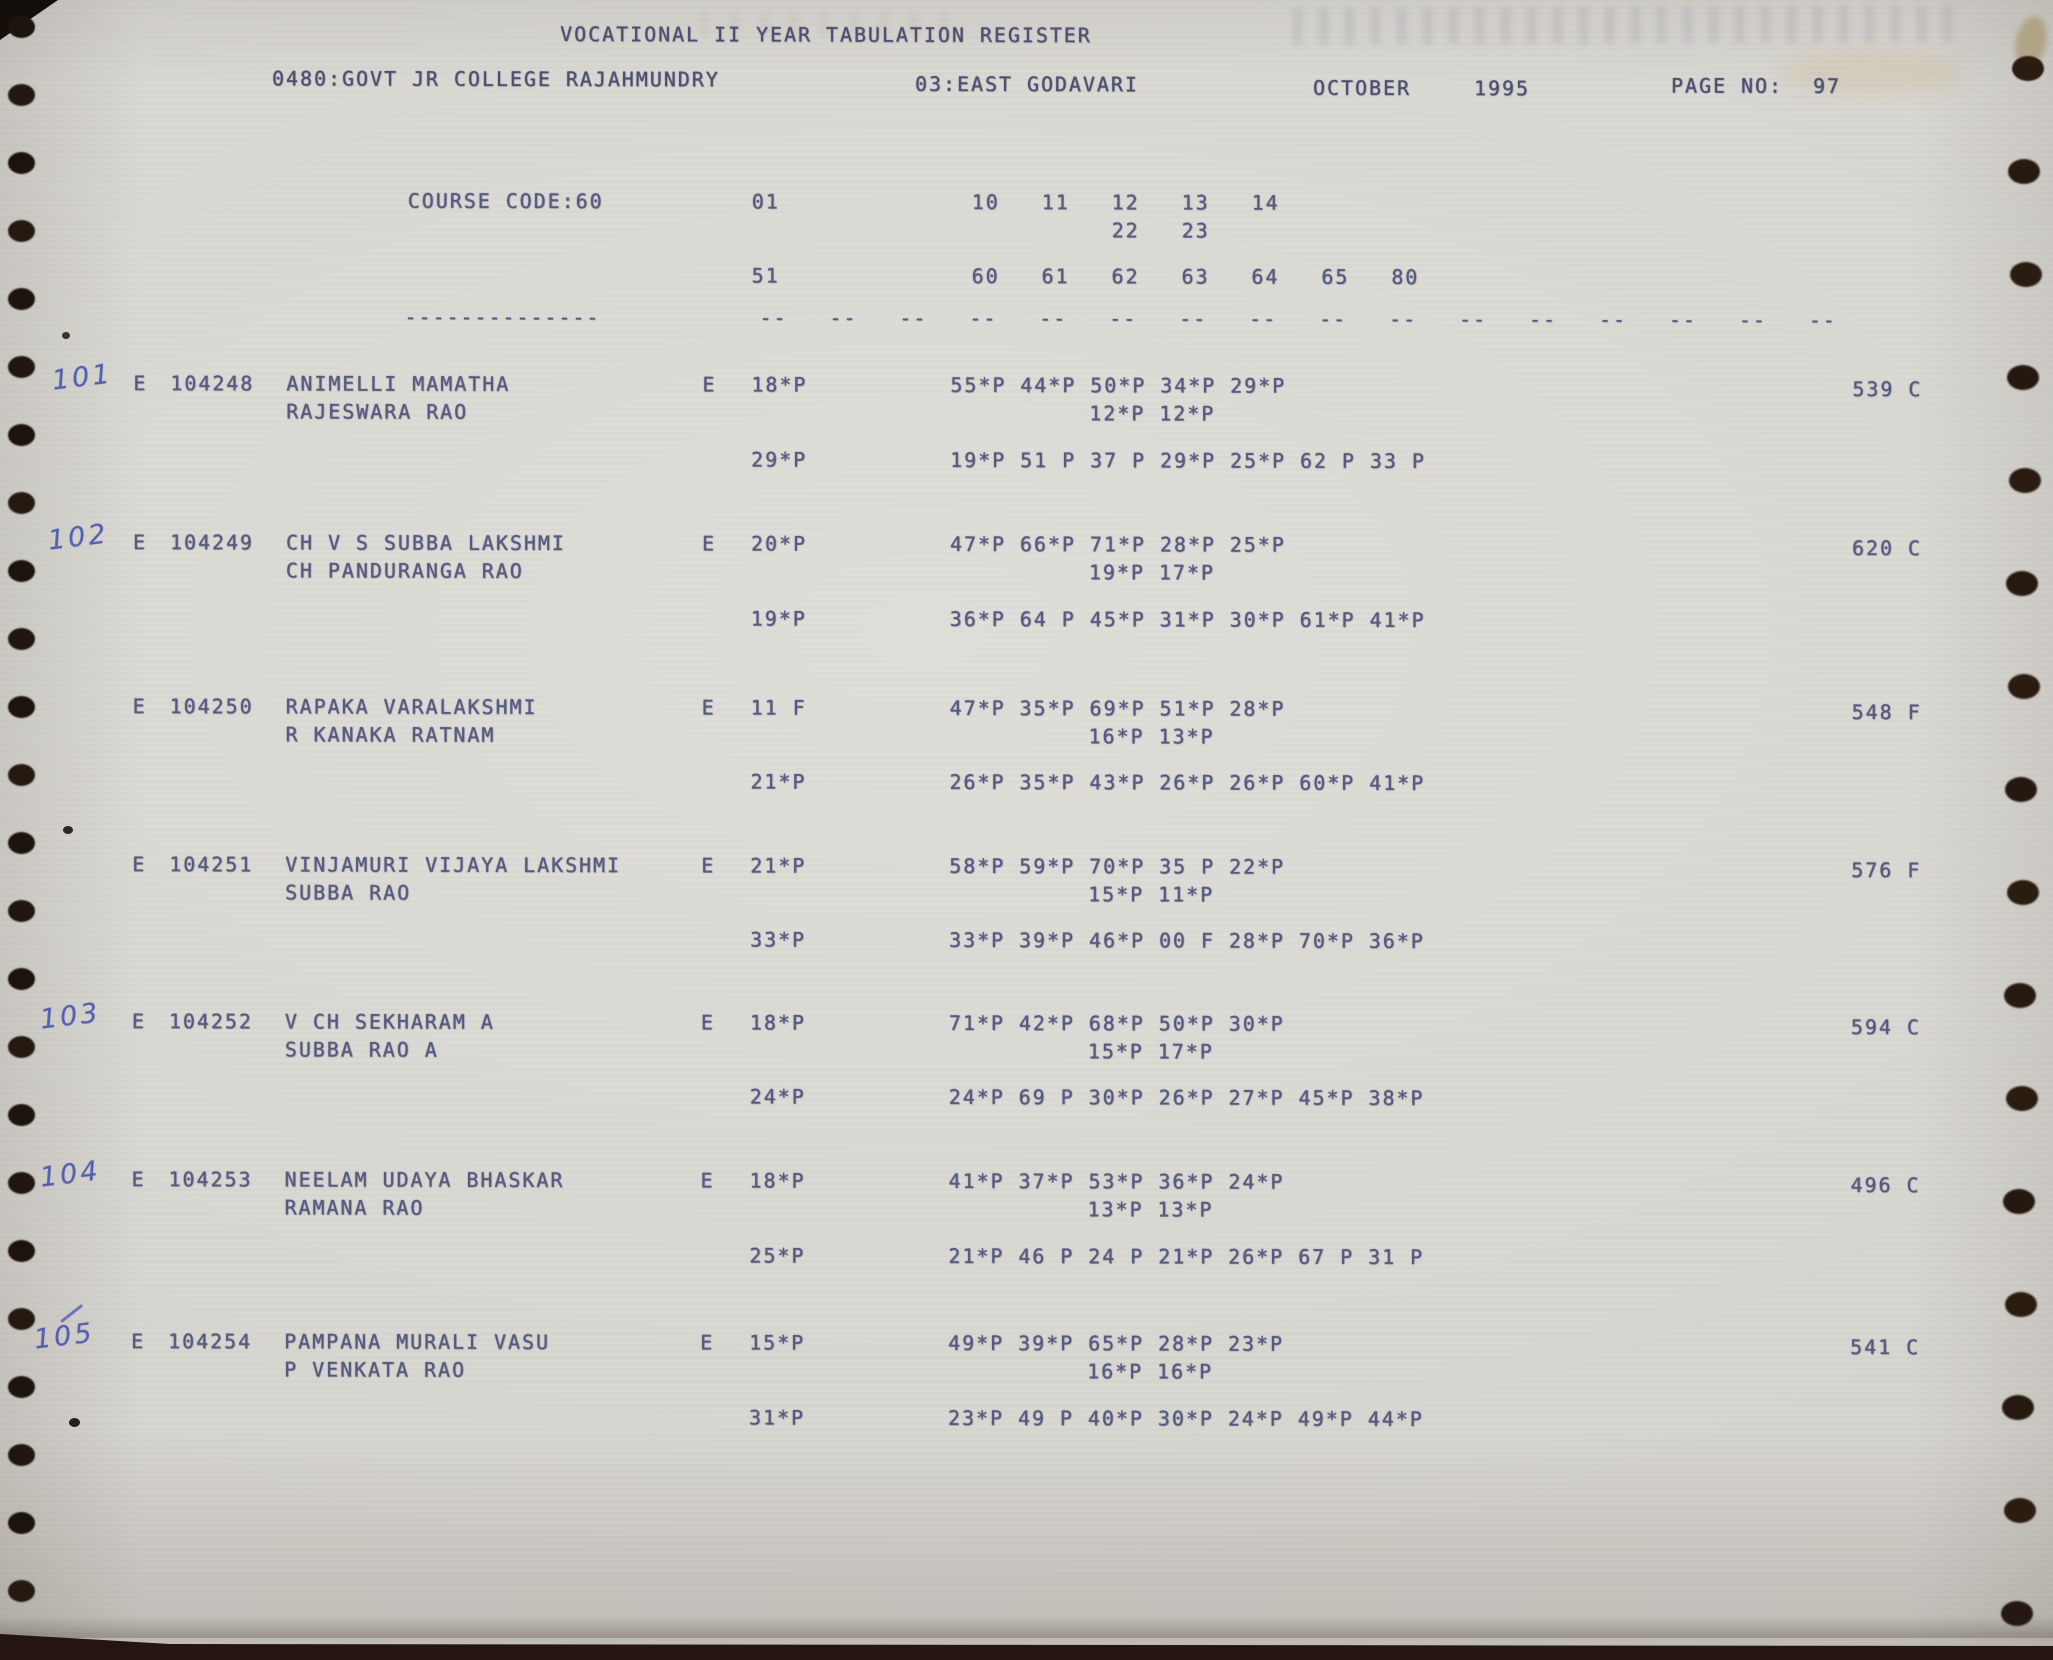 This screenshot has width=2053, height=1660. What do you see at coordinates (348, 892) in the screenshot?
I see `record-father-name: SUBBA RAO` at bounding box center [348, 892].